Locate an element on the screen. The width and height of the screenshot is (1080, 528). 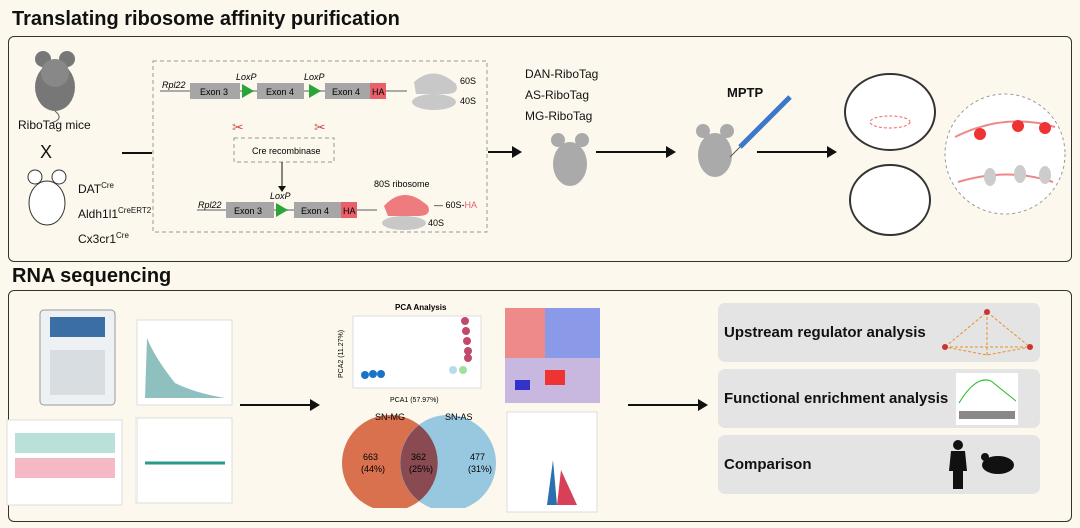
section-title-rnaseq: RNA sequencing is located at coordinates (92, 276).